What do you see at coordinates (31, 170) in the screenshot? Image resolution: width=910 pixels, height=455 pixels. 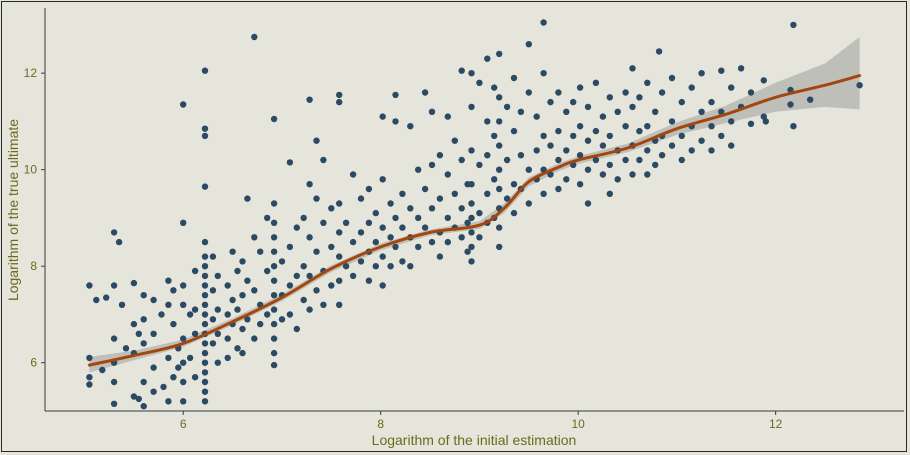 I see `y-tick-label: 10` at bounding box center [31, 170].